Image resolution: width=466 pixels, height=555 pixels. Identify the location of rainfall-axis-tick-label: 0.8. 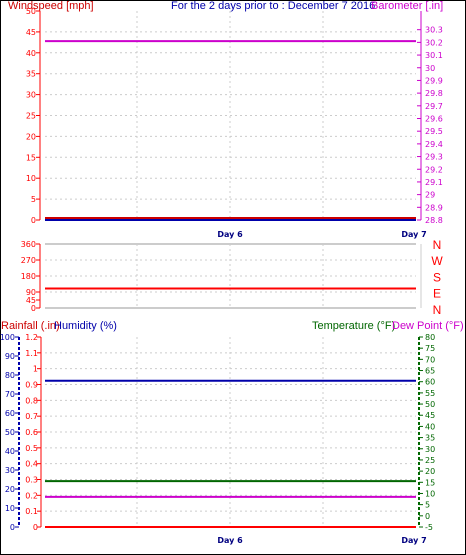
(31, 400).